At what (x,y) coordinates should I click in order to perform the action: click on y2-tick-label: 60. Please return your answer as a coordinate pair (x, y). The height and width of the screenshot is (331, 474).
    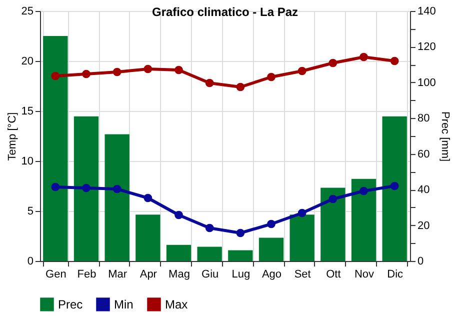
    Looking at the image, I should click on (424, 154).